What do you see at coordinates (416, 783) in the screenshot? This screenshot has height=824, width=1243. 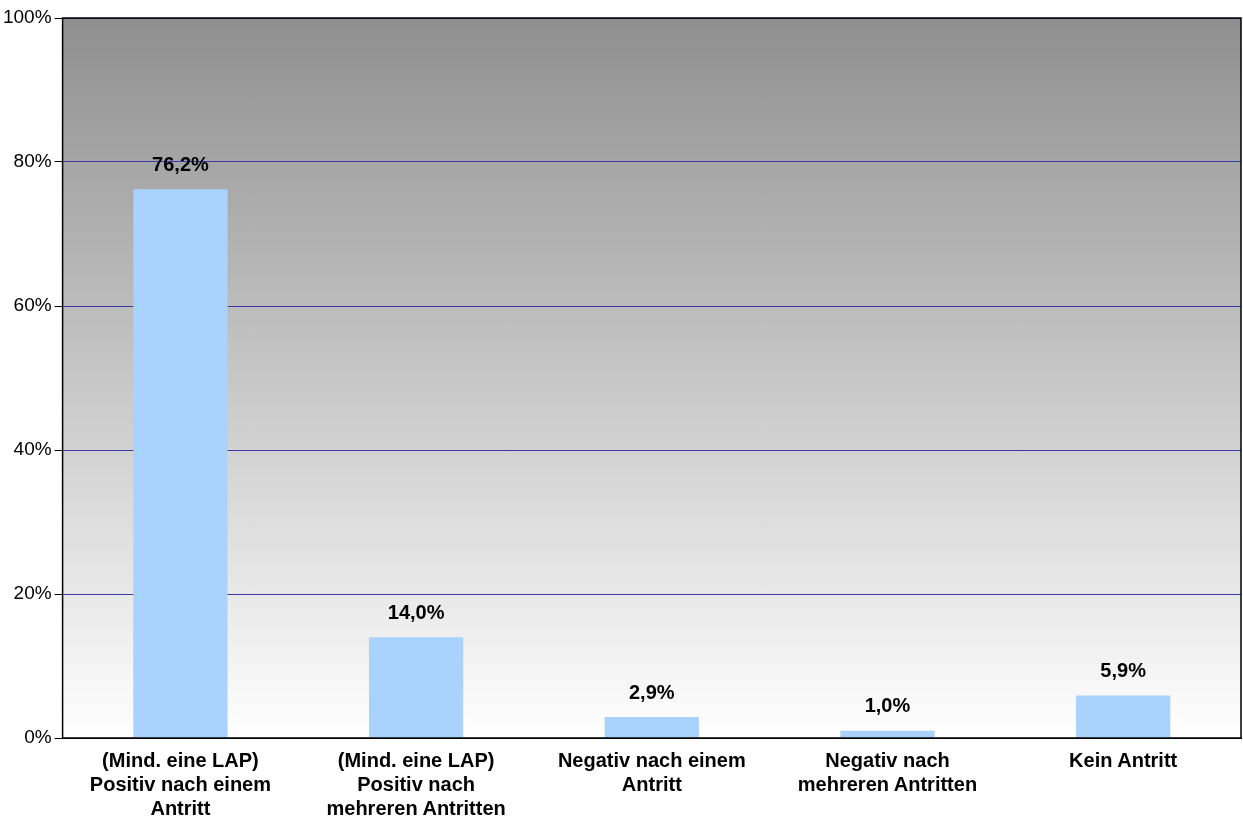 I see `x-tick-label: (Mind. eine LAP) Positiv nach mehreren Antritten` at bounding box center [416, 783].